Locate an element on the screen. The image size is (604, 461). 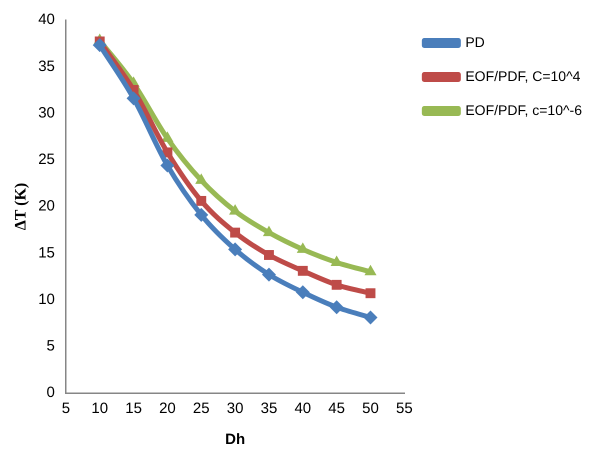
y-tick-label: 30 is located at coordinates (46, 113).